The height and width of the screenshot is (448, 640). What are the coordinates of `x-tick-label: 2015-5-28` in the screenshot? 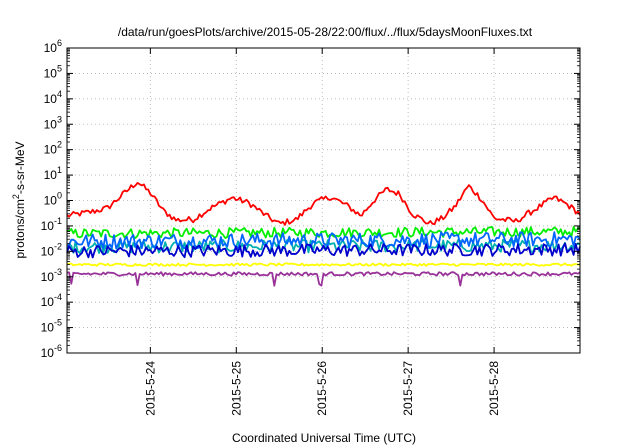 It's located at (494, 388).